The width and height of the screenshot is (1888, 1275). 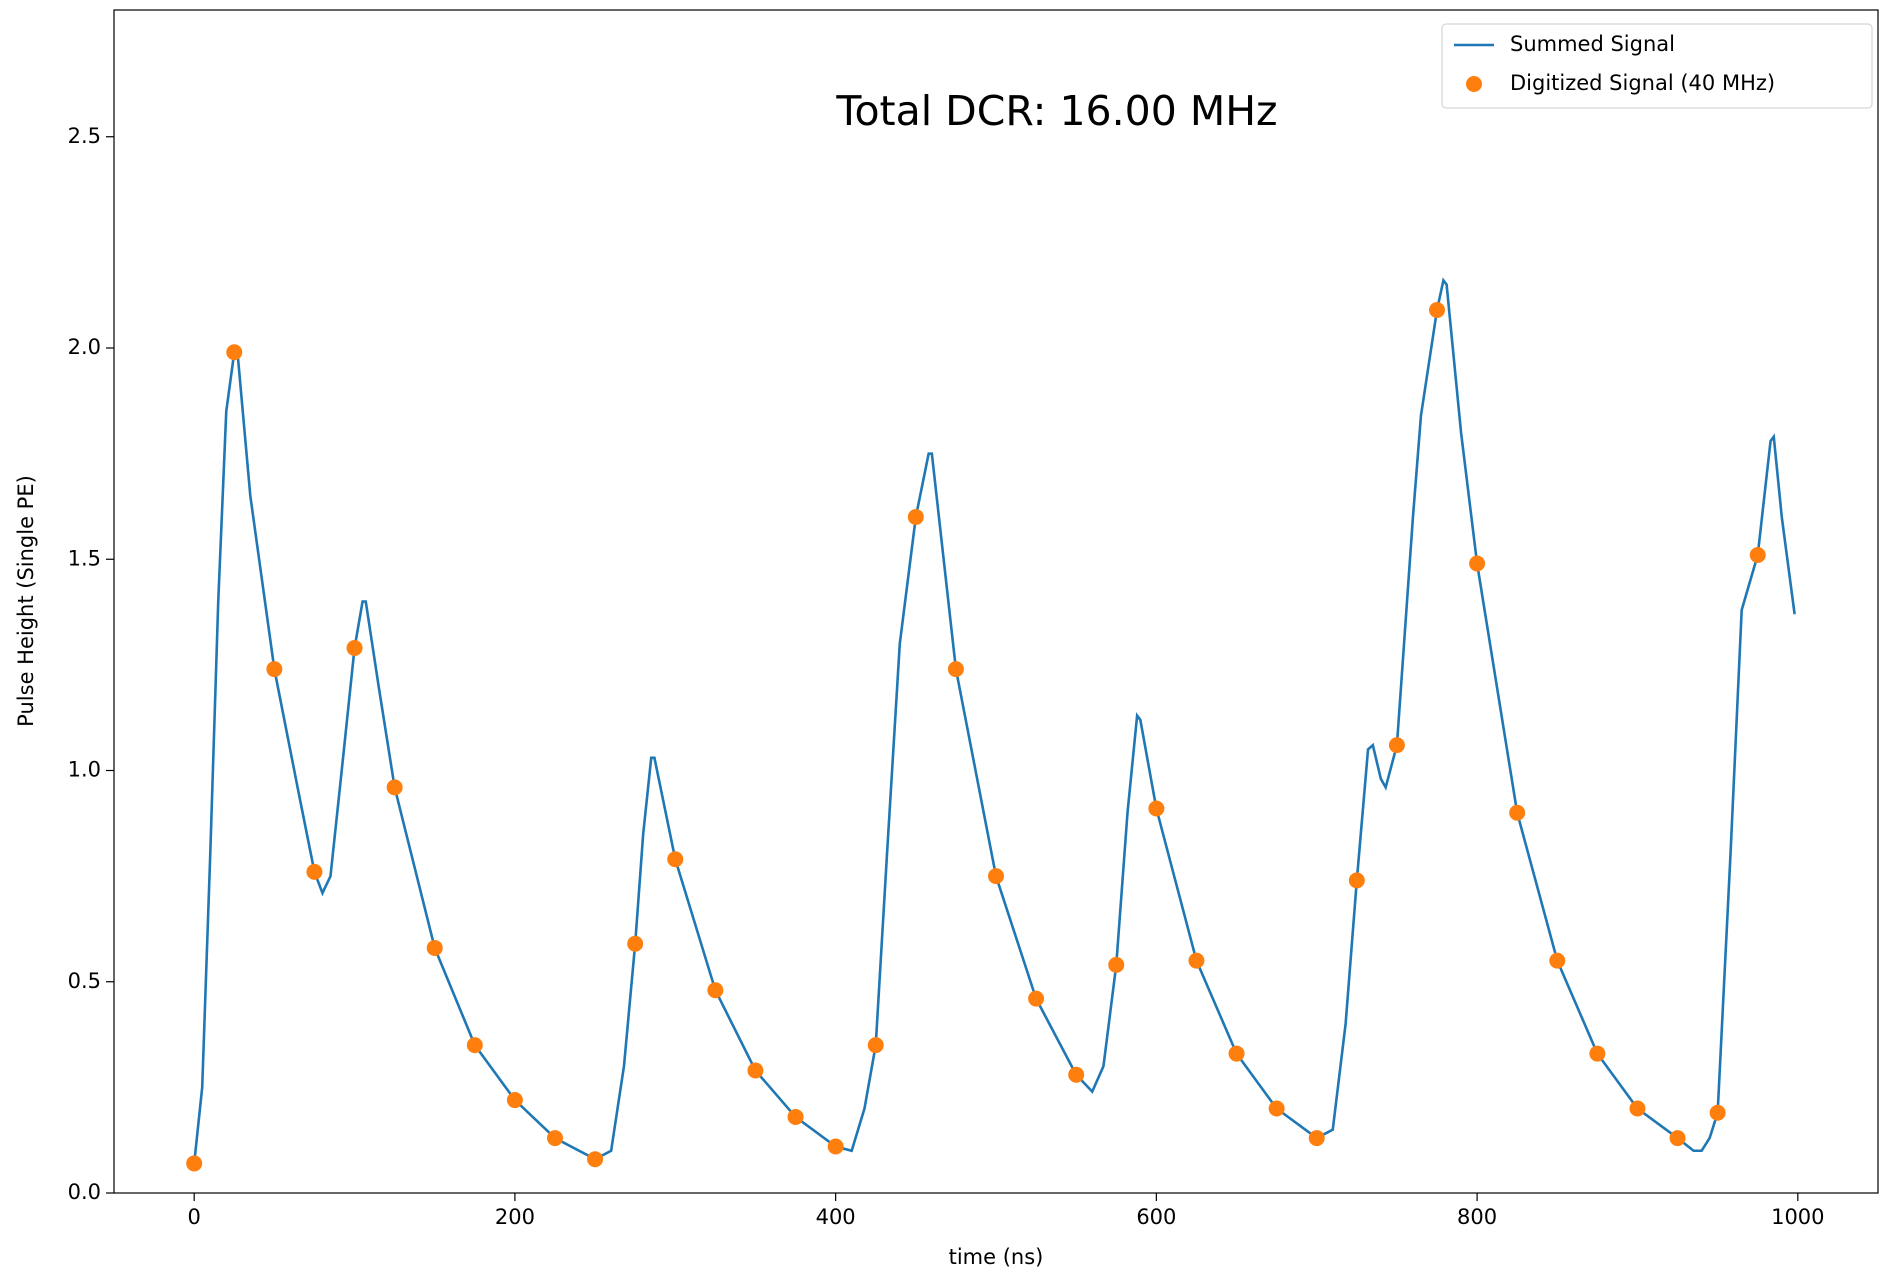 What do you see at coordinates (84, 981) in the screenshot?
I see `y-tick-label: 0.5` at bounding box center [84, 981].